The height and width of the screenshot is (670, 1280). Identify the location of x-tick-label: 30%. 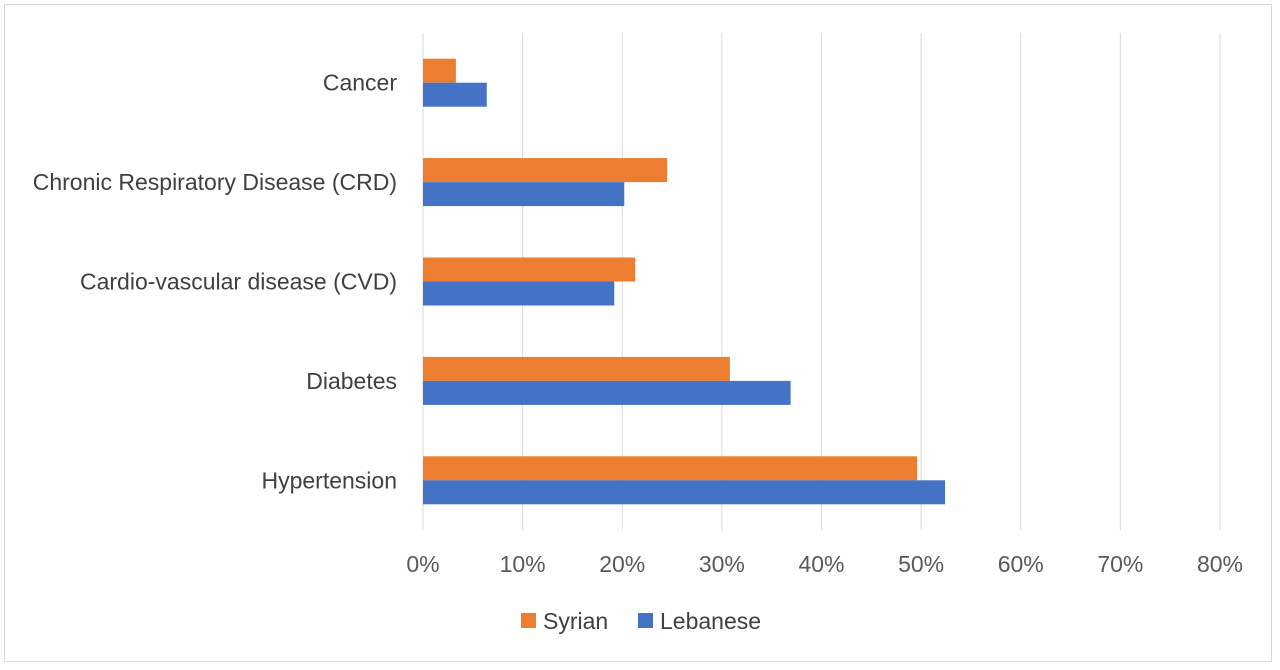
(722, 564).